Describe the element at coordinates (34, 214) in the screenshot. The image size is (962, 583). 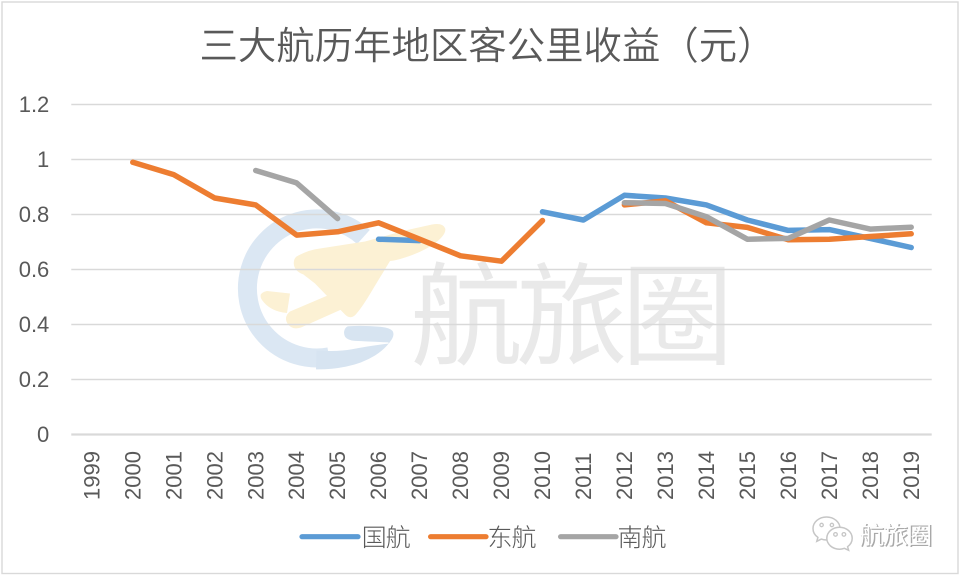
I see `svg-text: 0.8` at that location.